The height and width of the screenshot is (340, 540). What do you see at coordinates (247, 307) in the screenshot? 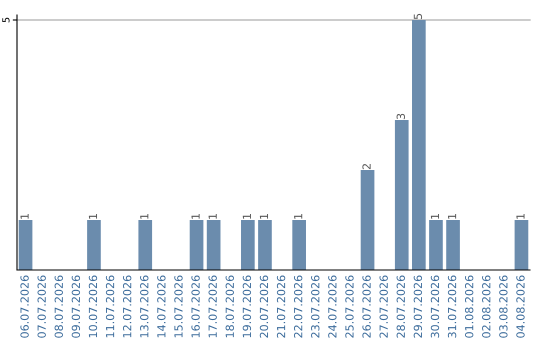
I see `x-tick-label: 19.07.2026` at bounding box center [247, 307].